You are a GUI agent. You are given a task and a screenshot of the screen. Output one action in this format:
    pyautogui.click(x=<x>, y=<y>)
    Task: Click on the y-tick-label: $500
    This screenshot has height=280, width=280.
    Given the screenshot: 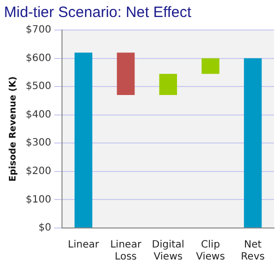 What is the action you would take?
    pyautogui.click(x=39, y=86)
    